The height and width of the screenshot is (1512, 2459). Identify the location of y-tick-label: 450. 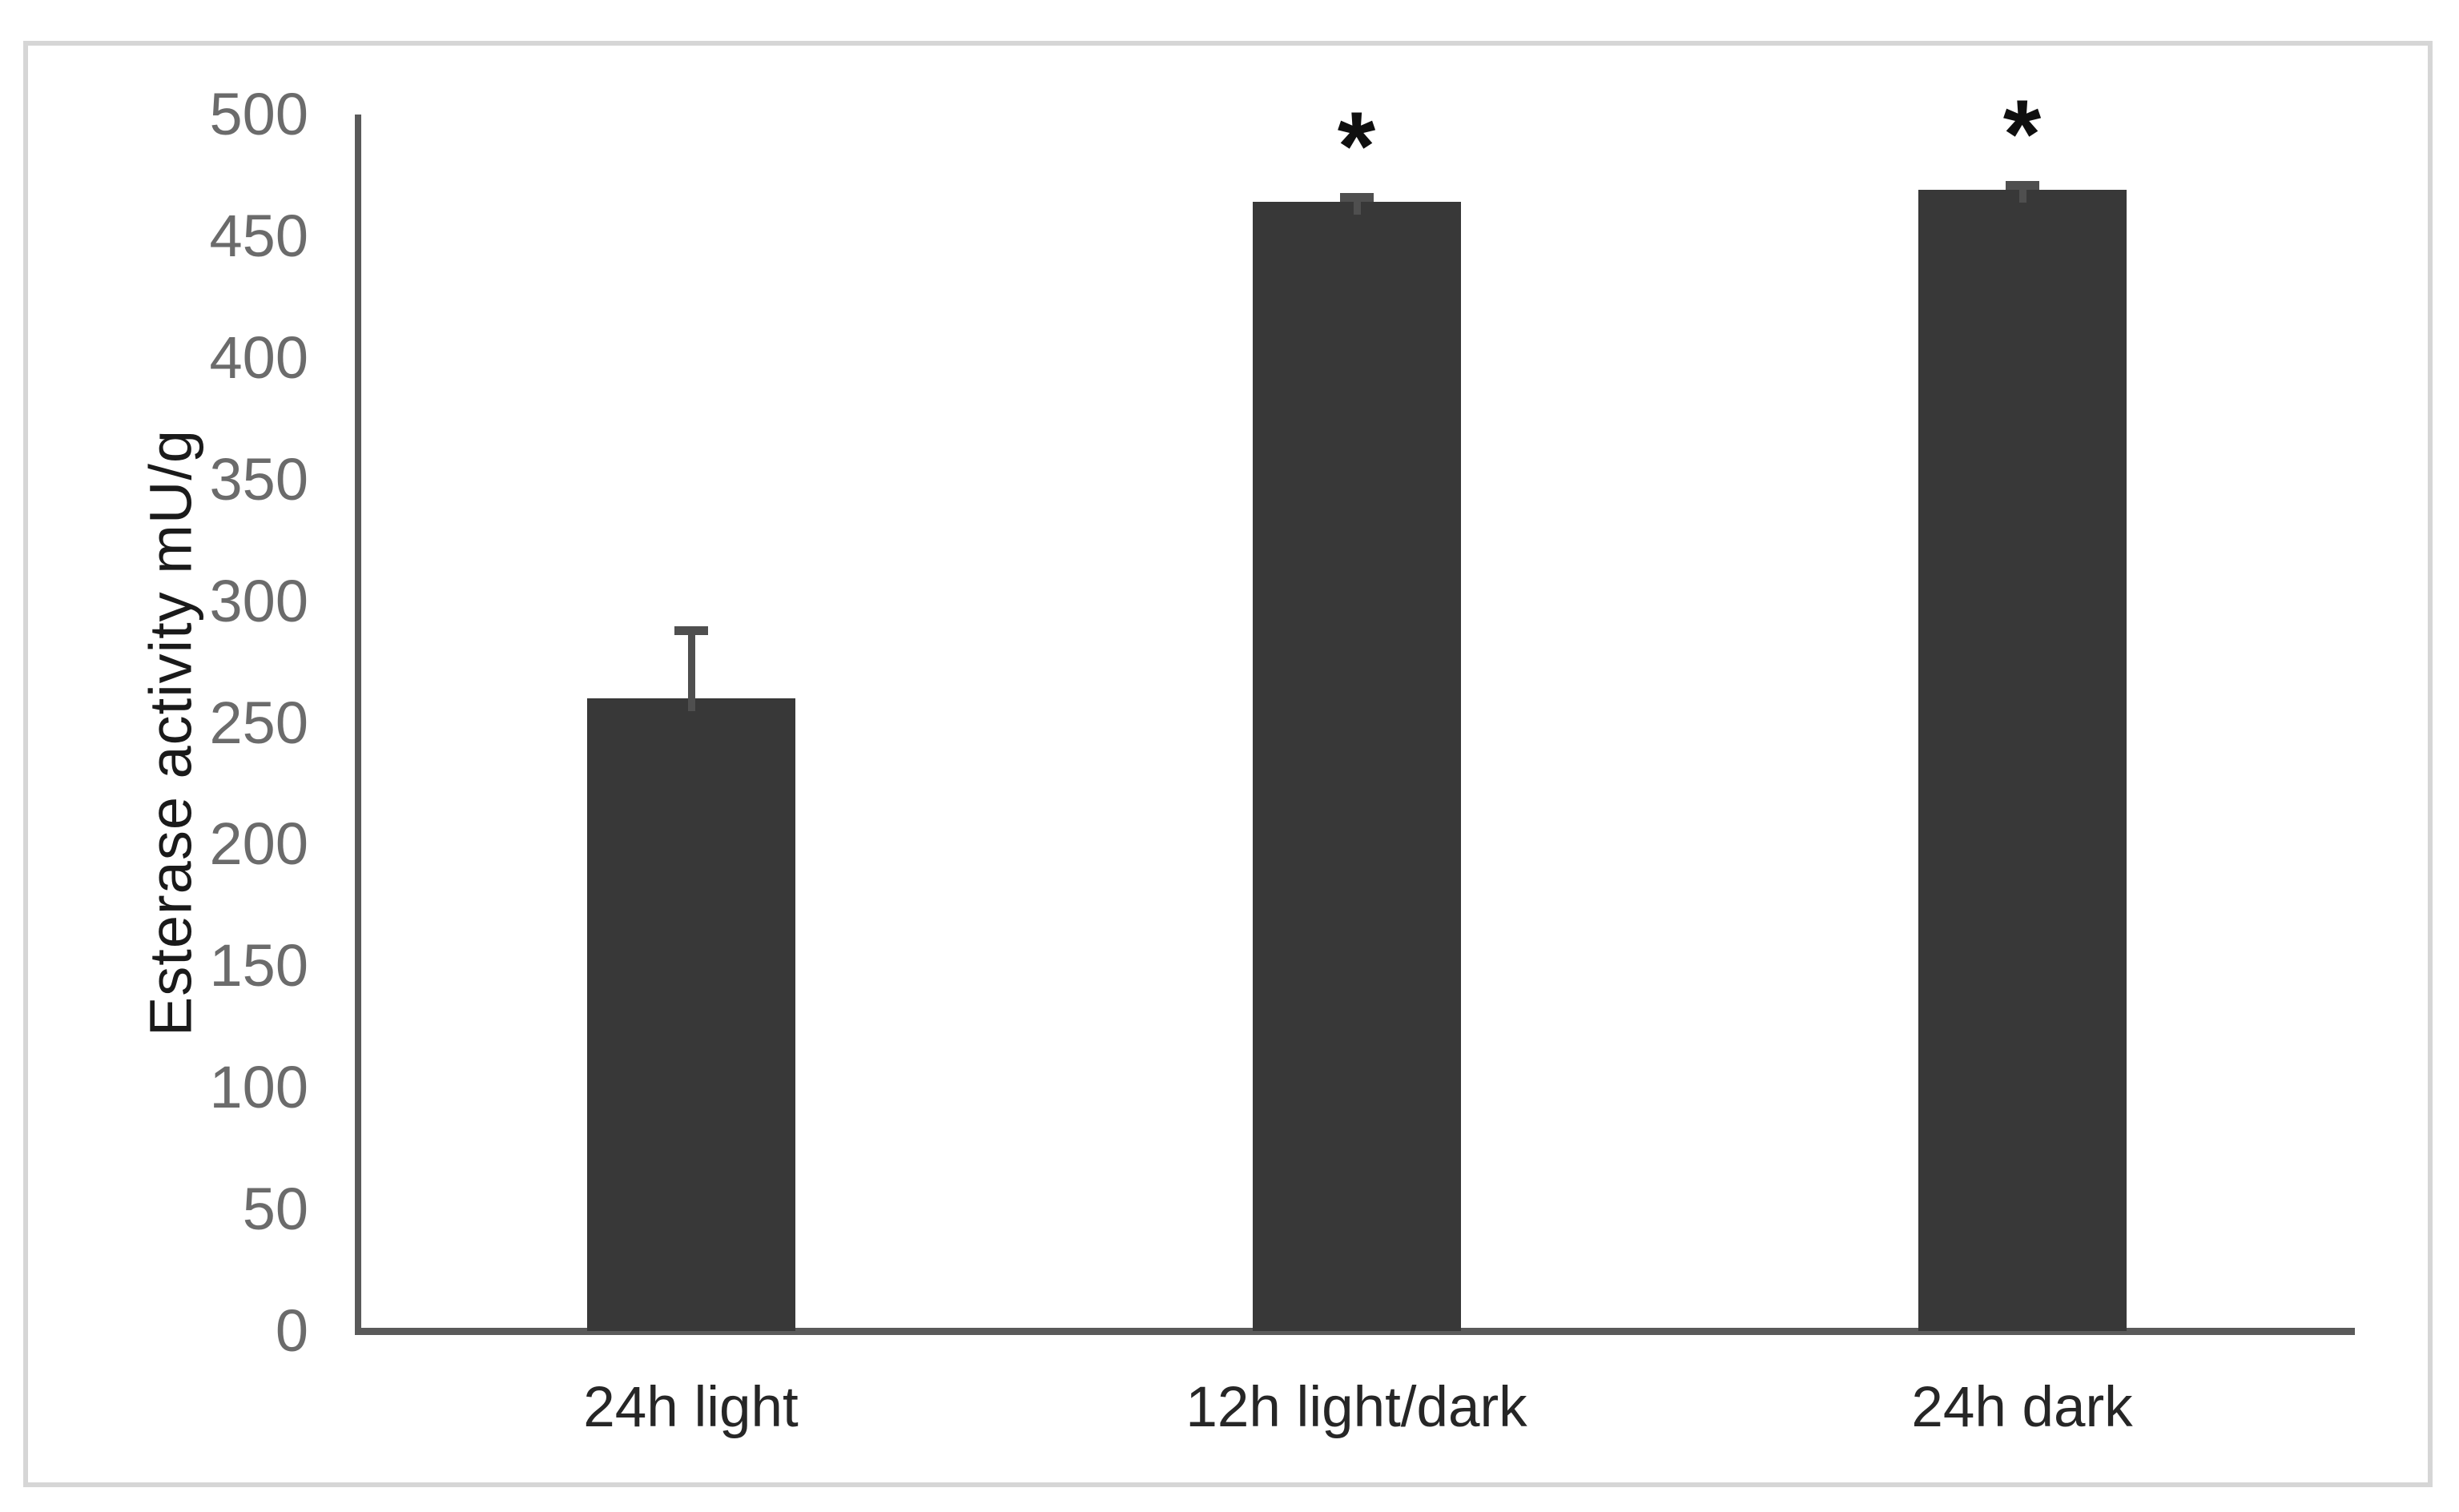
(258, 235).